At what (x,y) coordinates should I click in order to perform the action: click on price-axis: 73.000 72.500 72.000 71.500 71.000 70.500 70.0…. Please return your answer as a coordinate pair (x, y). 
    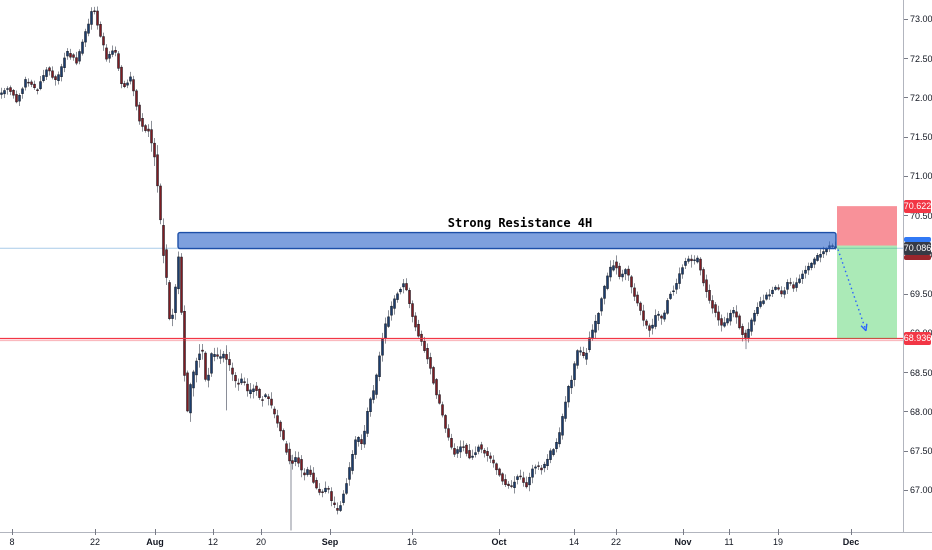
    Looking at the image, I should click on (917, 266).